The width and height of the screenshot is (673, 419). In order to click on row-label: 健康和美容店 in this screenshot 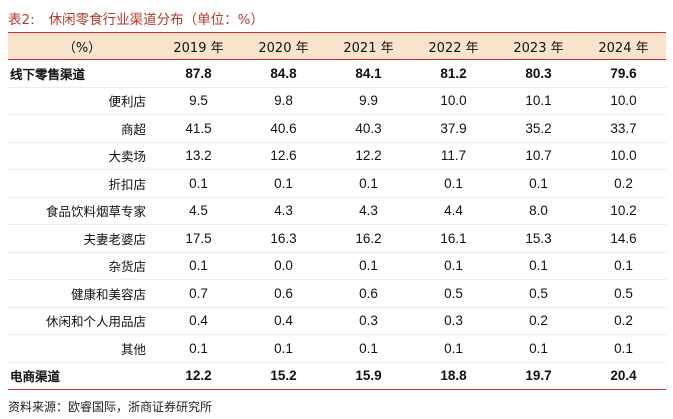, I will do `click(82, 293)`.